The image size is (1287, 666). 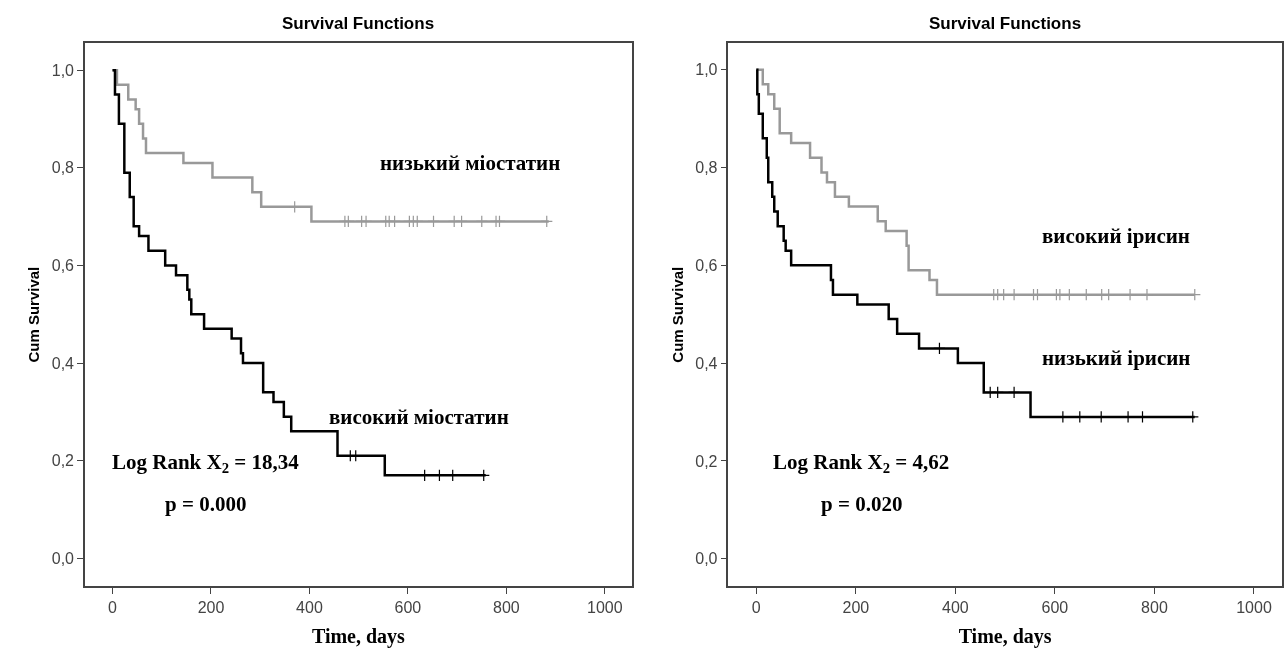 What do you see at coordinates (206, 463) in the screenshot?
I see `annotation: Log Rank X$_{2}$ = 18,34` at bounding box center [206, 463].